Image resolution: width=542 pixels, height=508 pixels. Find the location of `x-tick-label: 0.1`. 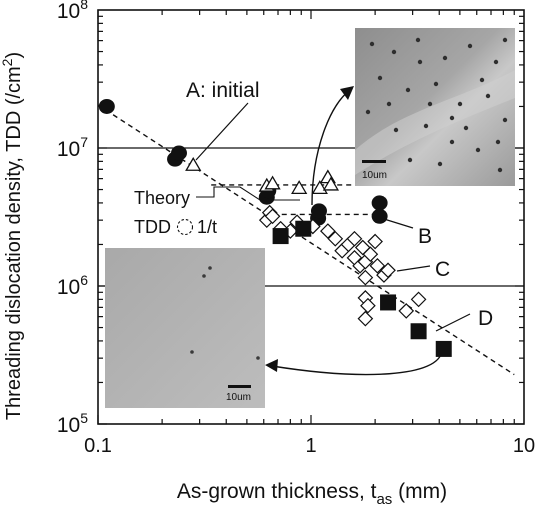

x-tick-label: 0.1 is located at coordinates (98, 446).